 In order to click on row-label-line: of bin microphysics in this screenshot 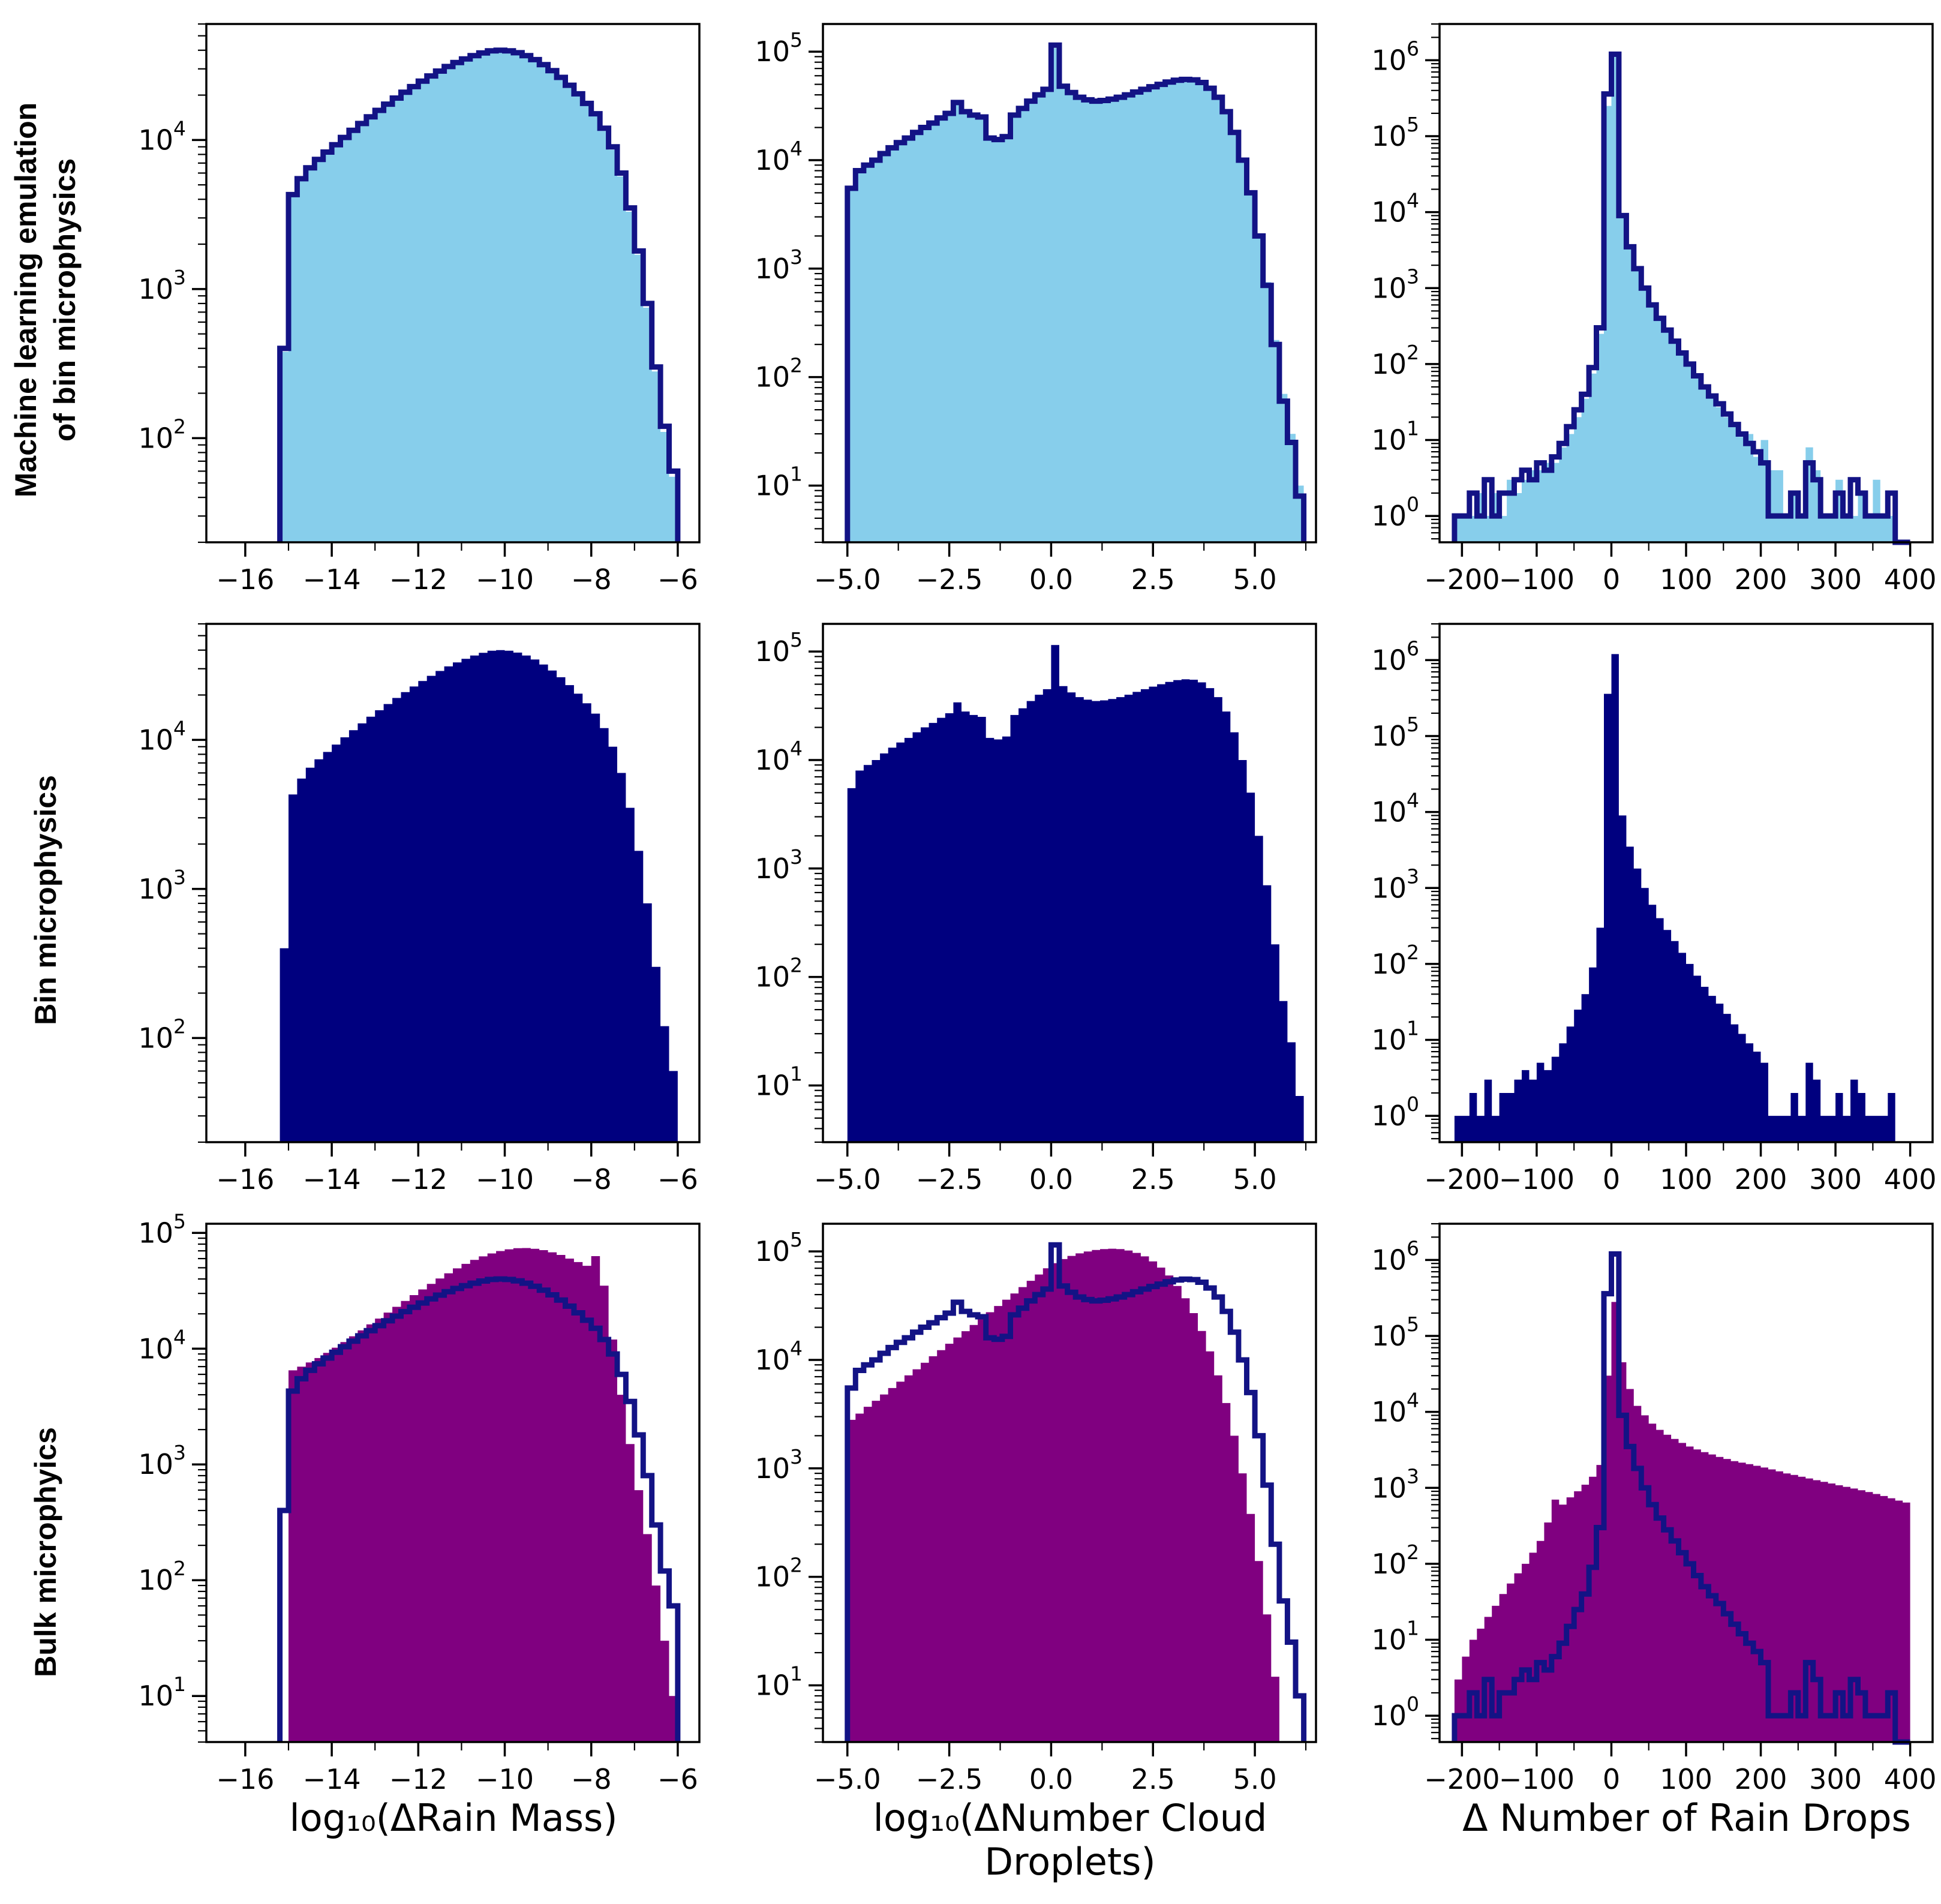, I will do `click(65, 300)`.